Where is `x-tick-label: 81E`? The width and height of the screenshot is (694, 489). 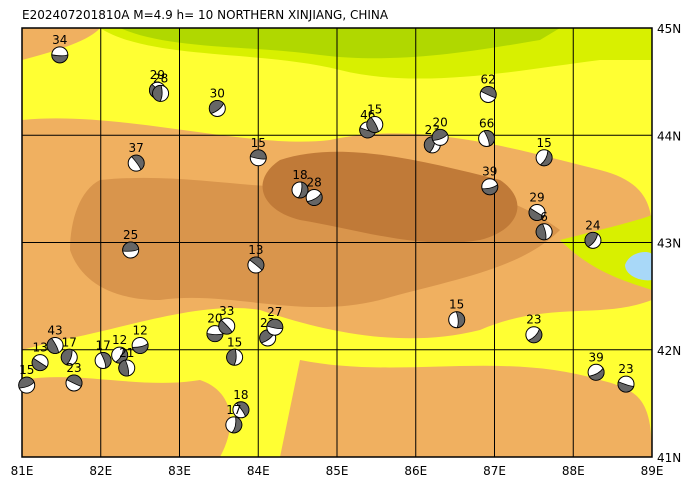 x-tick-label: 81E is located at coordinates (22, 471).